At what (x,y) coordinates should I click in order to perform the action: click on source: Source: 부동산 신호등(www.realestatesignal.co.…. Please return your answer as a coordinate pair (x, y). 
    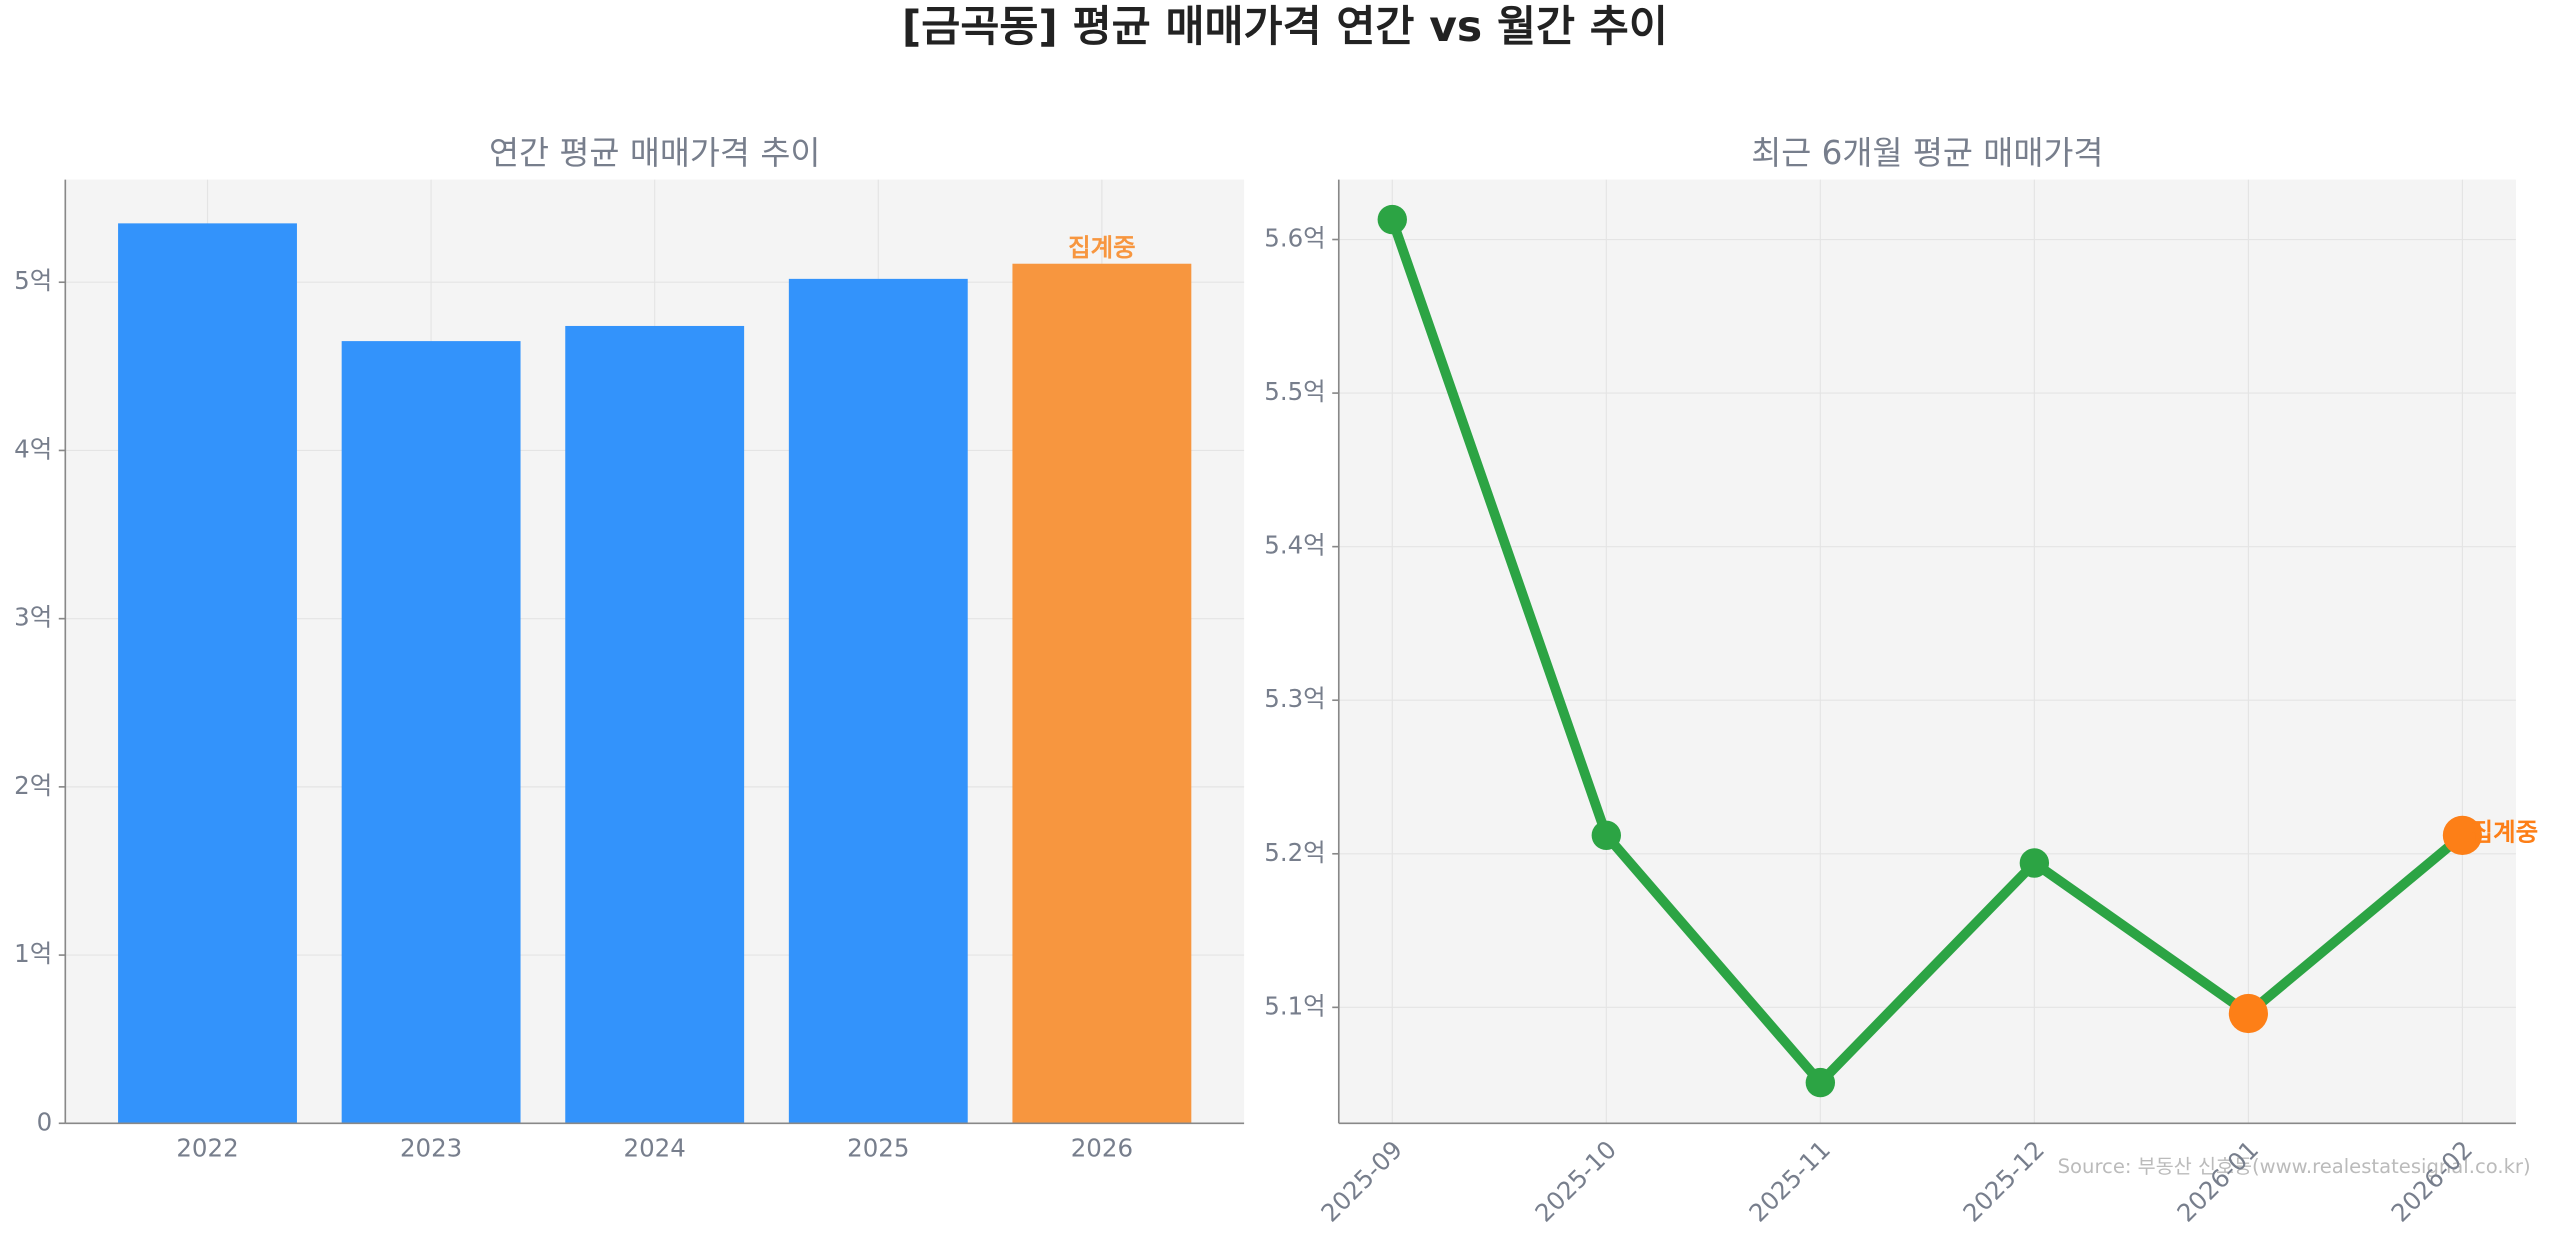
    Looking at the image, I should click on (2294, 1166).